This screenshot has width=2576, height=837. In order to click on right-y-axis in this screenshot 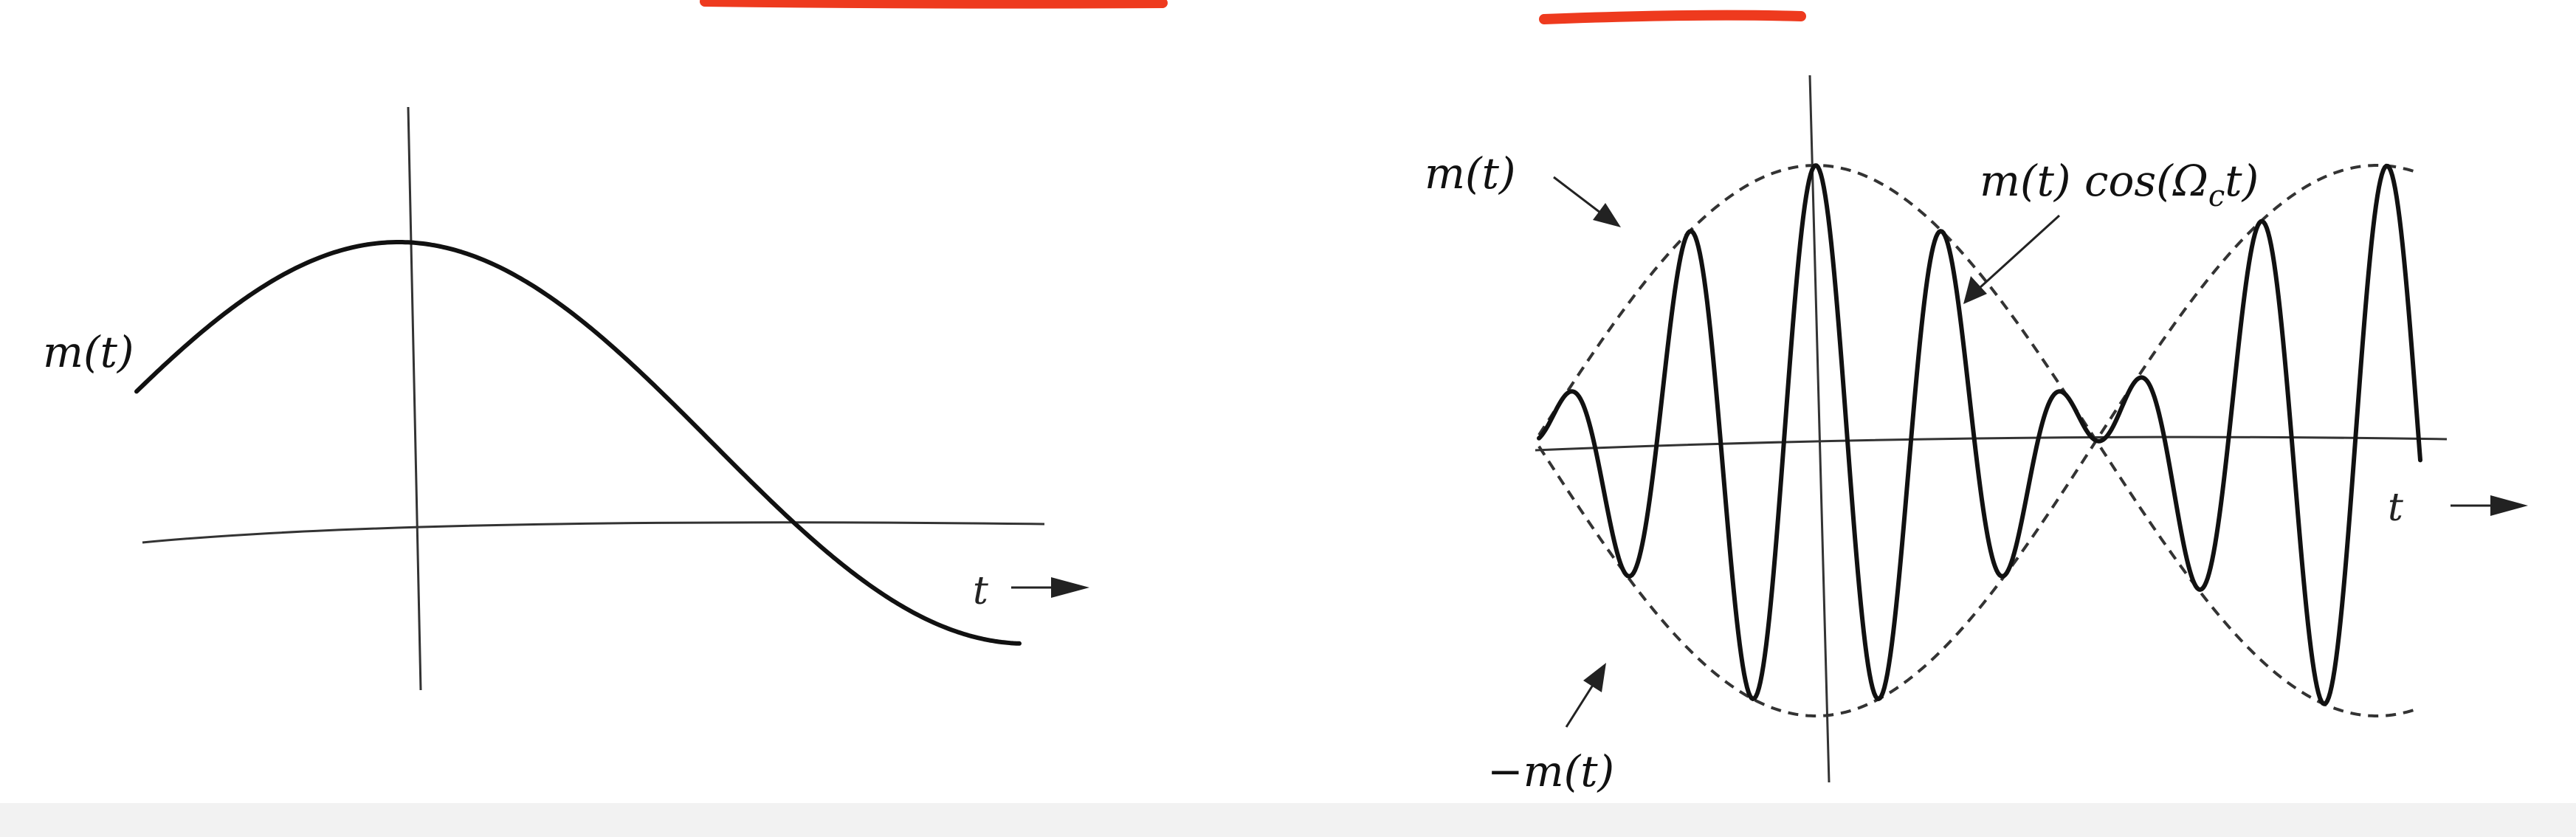, I will do `click(1820, 429)`.